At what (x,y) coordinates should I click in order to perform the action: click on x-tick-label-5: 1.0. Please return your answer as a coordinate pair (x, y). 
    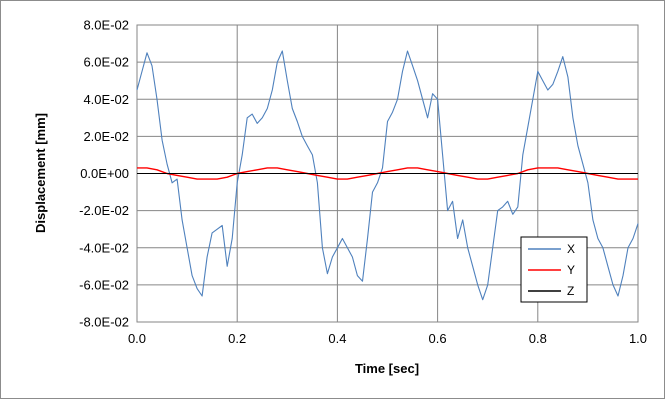
    Looking at the image, I should click on (638, 338).